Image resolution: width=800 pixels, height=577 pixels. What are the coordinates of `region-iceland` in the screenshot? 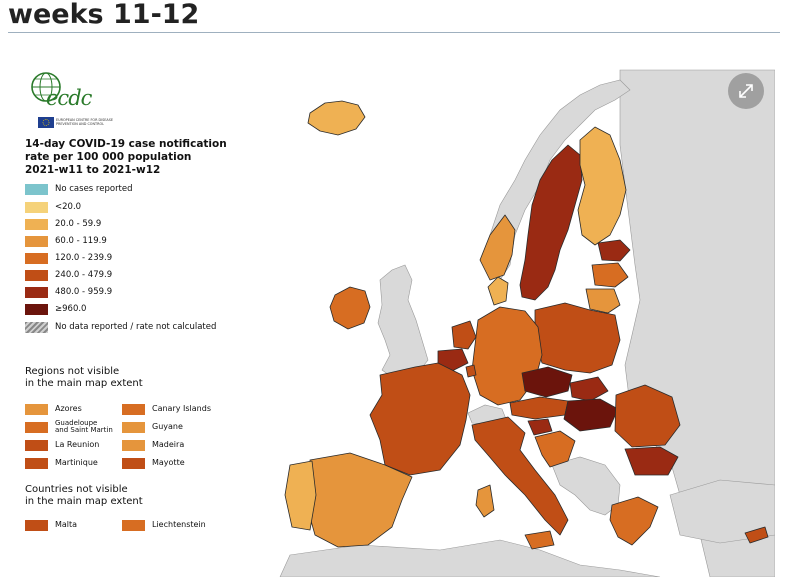 It's located at (336, 118).